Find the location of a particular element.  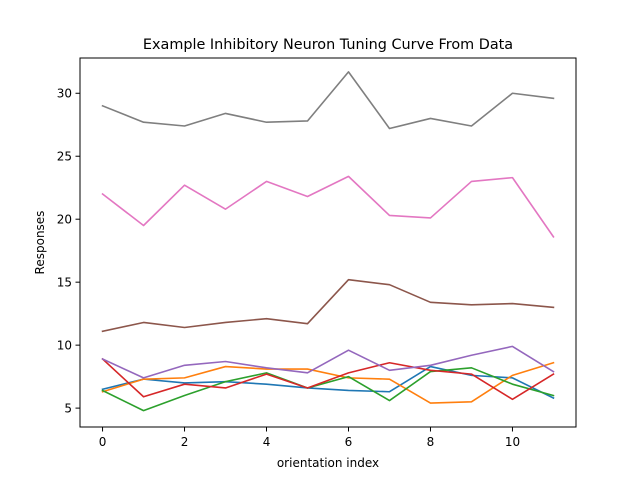

y-axis-label: Responses is located at coordinates (40, 243).